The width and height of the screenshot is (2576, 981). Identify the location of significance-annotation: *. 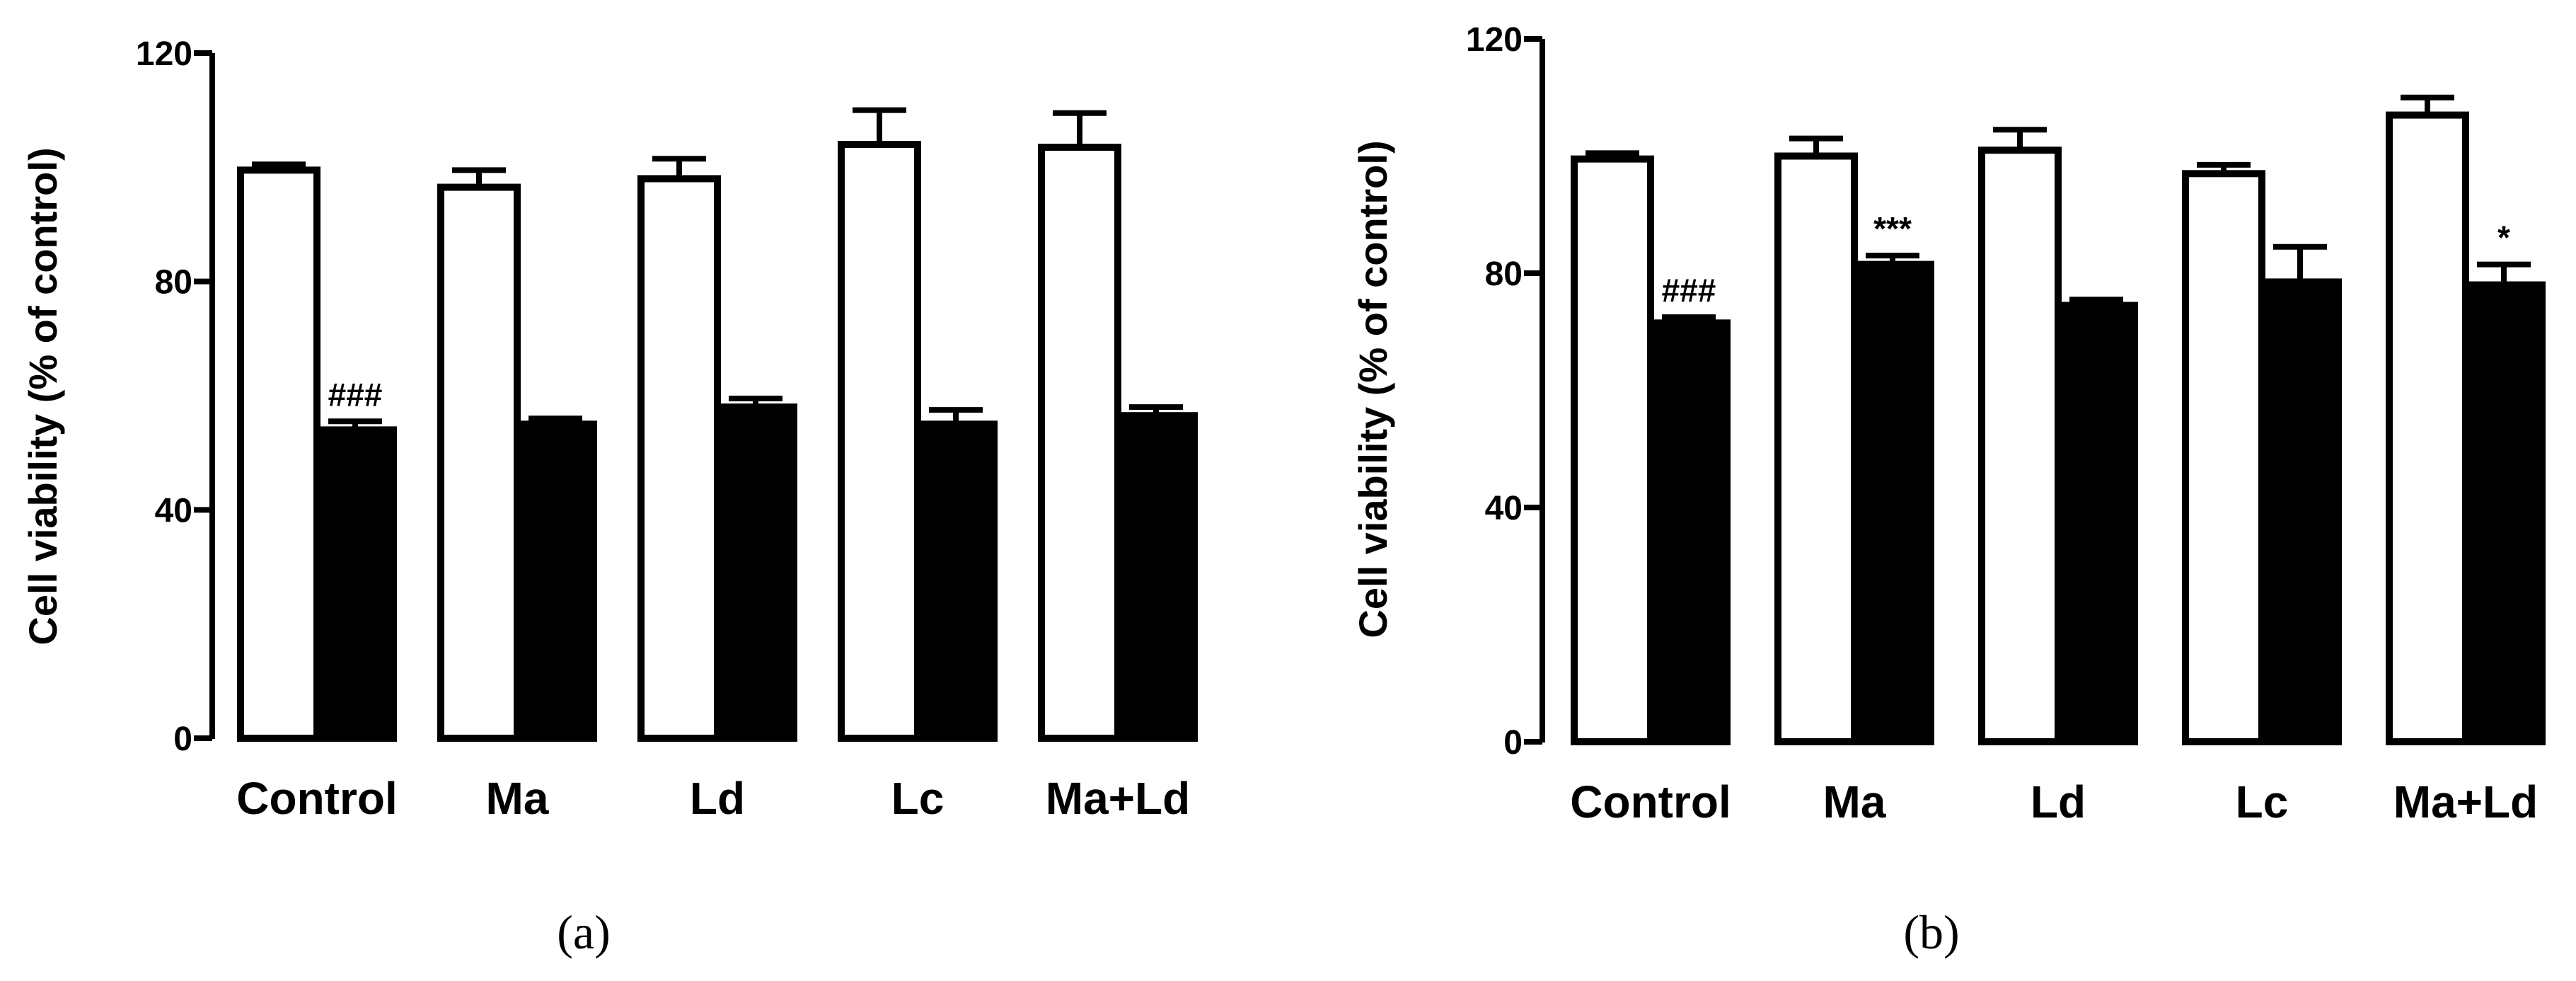
(2503, 237).